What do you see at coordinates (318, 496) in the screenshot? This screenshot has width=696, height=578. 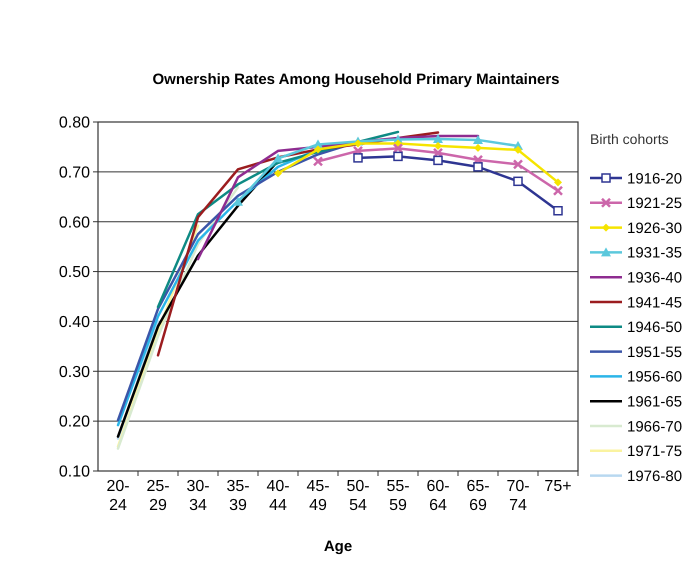 I see `x-tick-label: 45- 49` at bounding box center [318, 496].